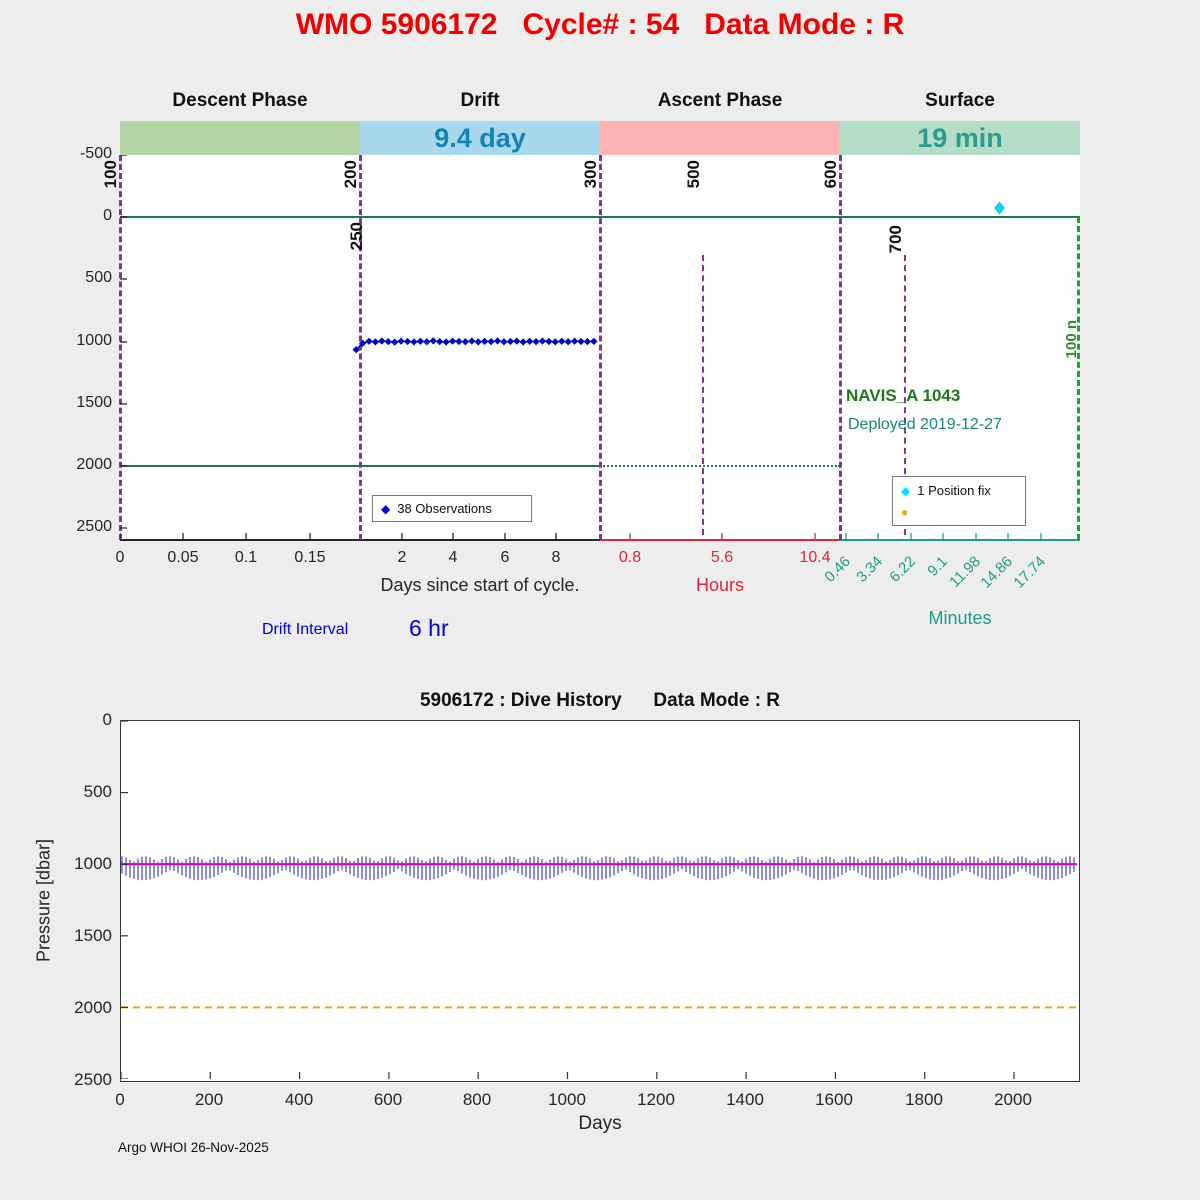  What do you see at coordinates (305, 629) in the screenshot?
I see `drift-interval-label: Drift Interval` at bounding box center [305, 629].